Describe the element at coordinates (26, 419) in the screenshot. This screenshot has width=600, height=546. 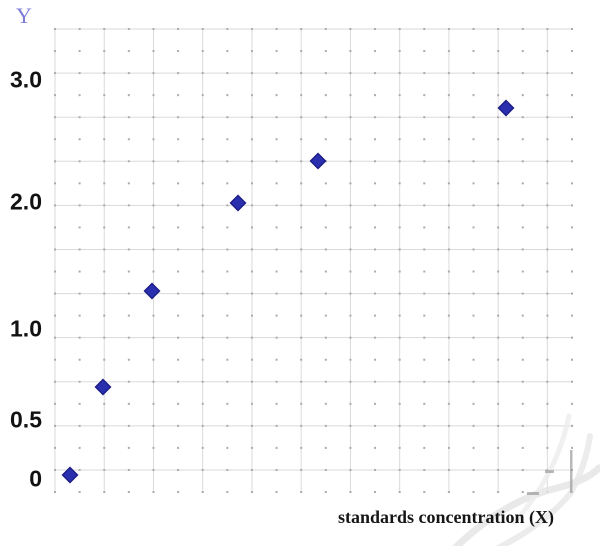
I see `y-tick-label: 0.5` at that location.